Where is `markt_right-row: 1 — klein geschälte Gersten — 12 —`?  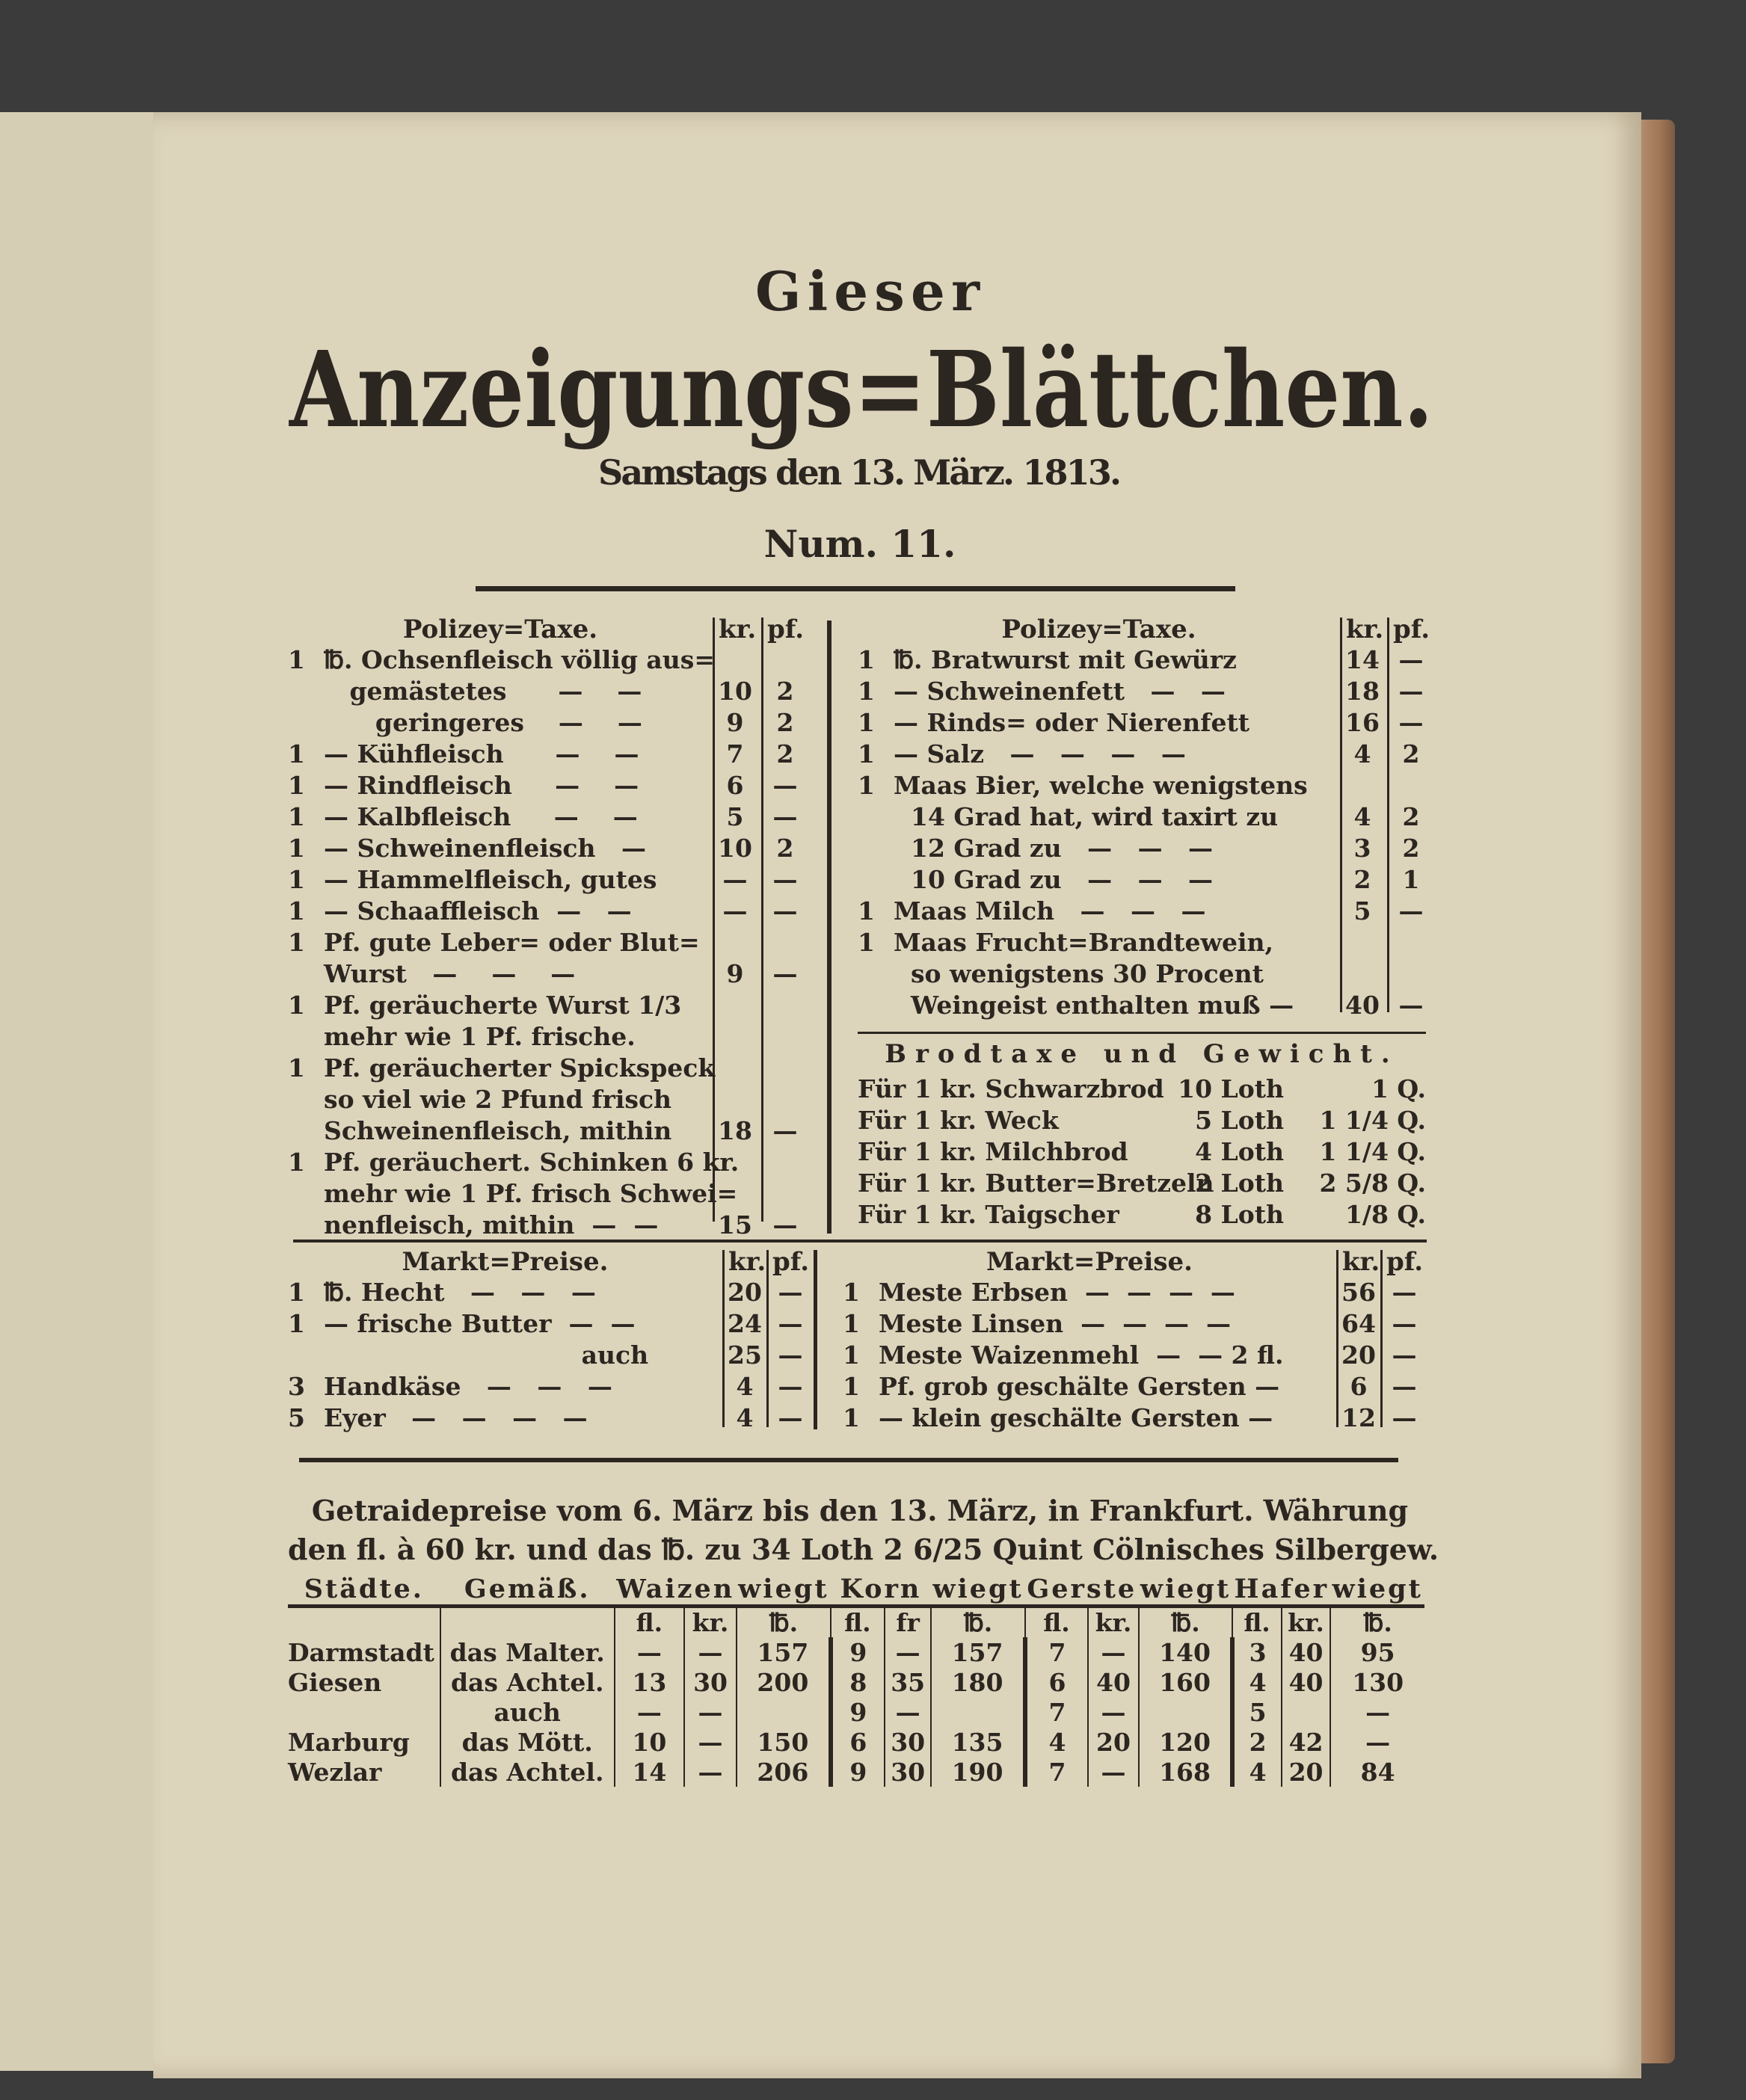 markt_right-row: 1 — klein geschälte Gersten — 12 — is located at coordinates (1134, 1418).